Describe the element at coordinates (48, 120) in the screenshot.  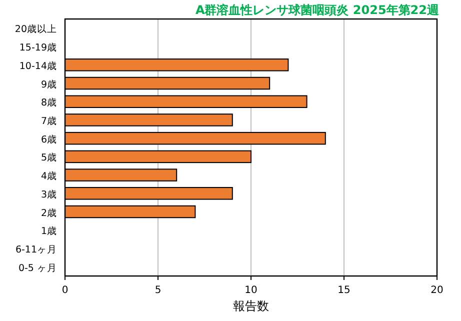
I see `y-tick-label: 7歳` at that location.